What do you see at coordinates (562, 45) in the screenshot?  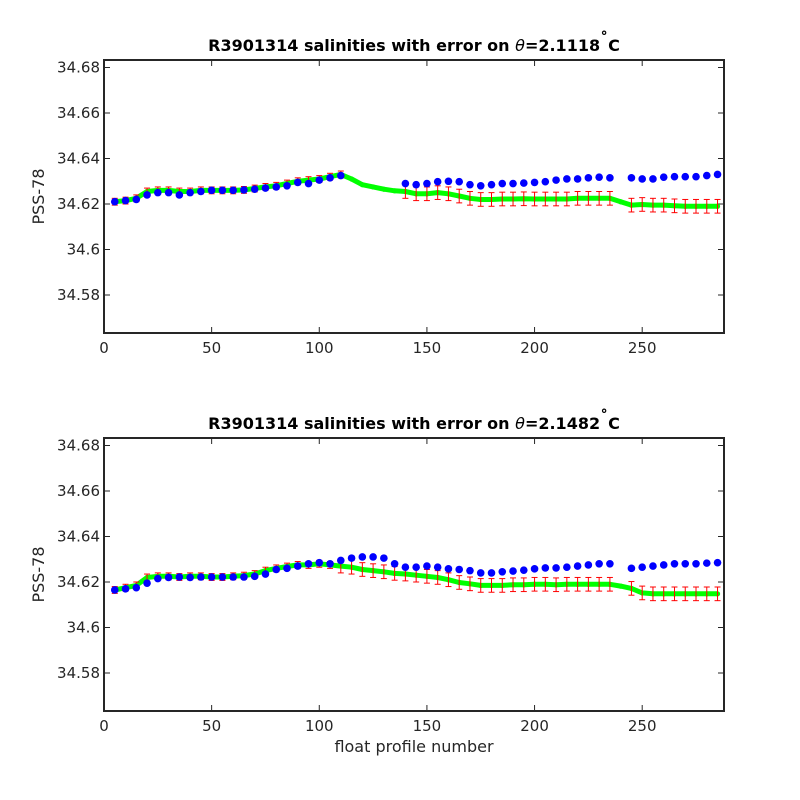 I see `title-theta-value: =2.1118` at bounding box center [562, 45].